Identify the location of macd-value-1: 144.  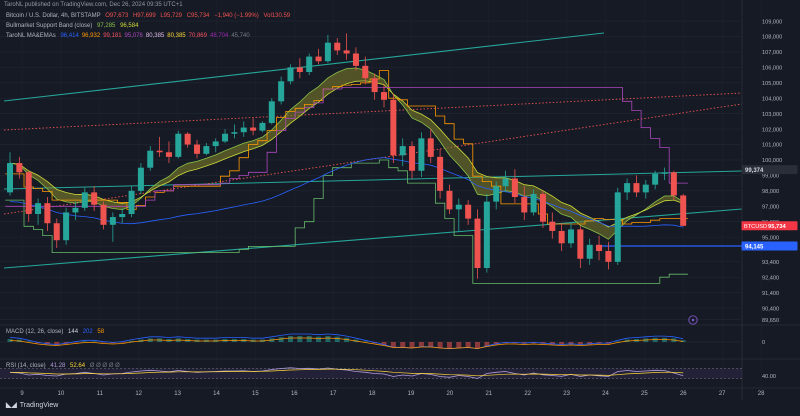
(73, 332).